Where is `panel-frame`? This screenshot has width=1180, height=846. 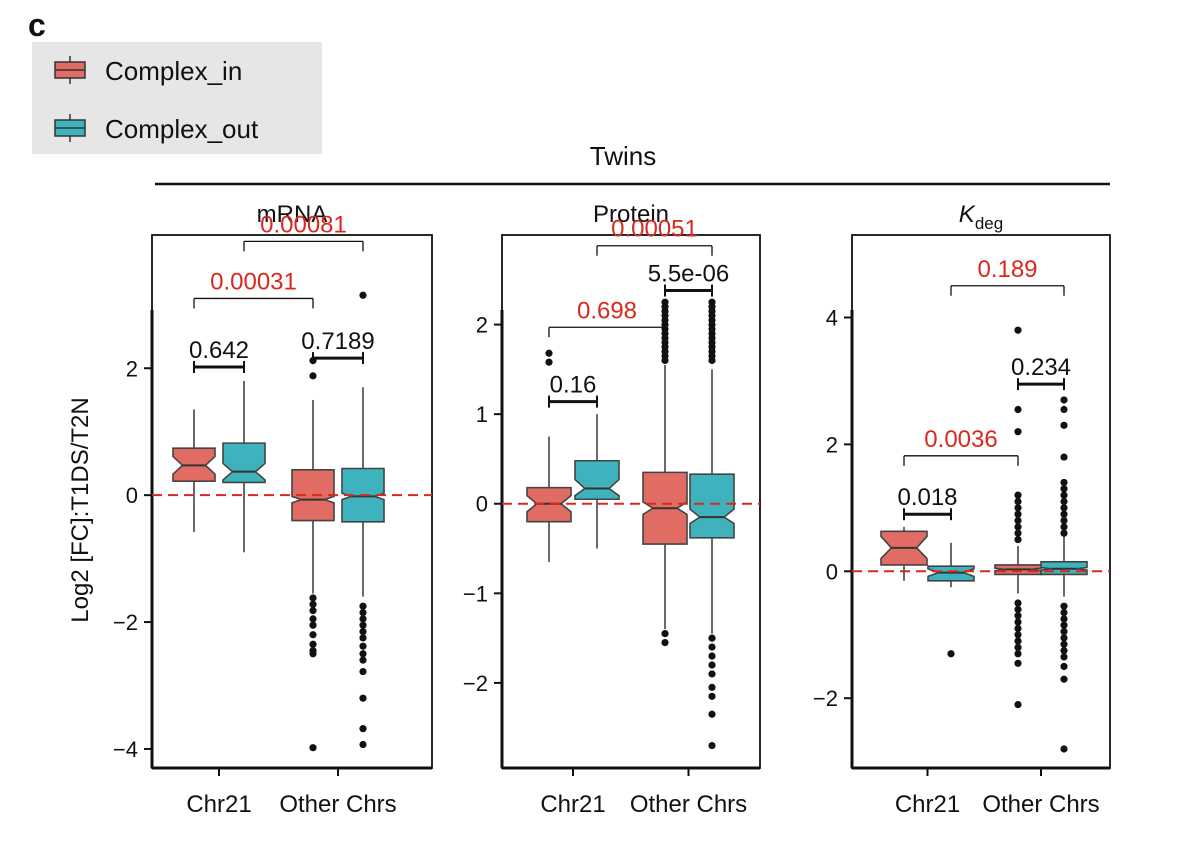
panel-frame is located at coordinates (981, 501).